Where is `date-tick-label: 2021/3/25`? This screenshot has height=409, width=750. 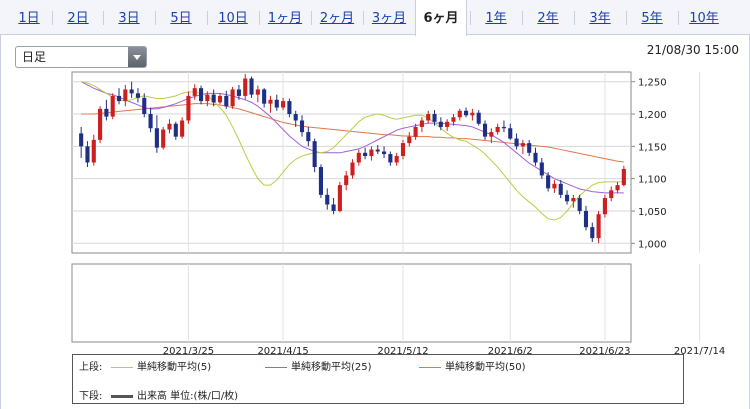
date-tick-label: 2021/3/25 is located at coordinates (188, 351).